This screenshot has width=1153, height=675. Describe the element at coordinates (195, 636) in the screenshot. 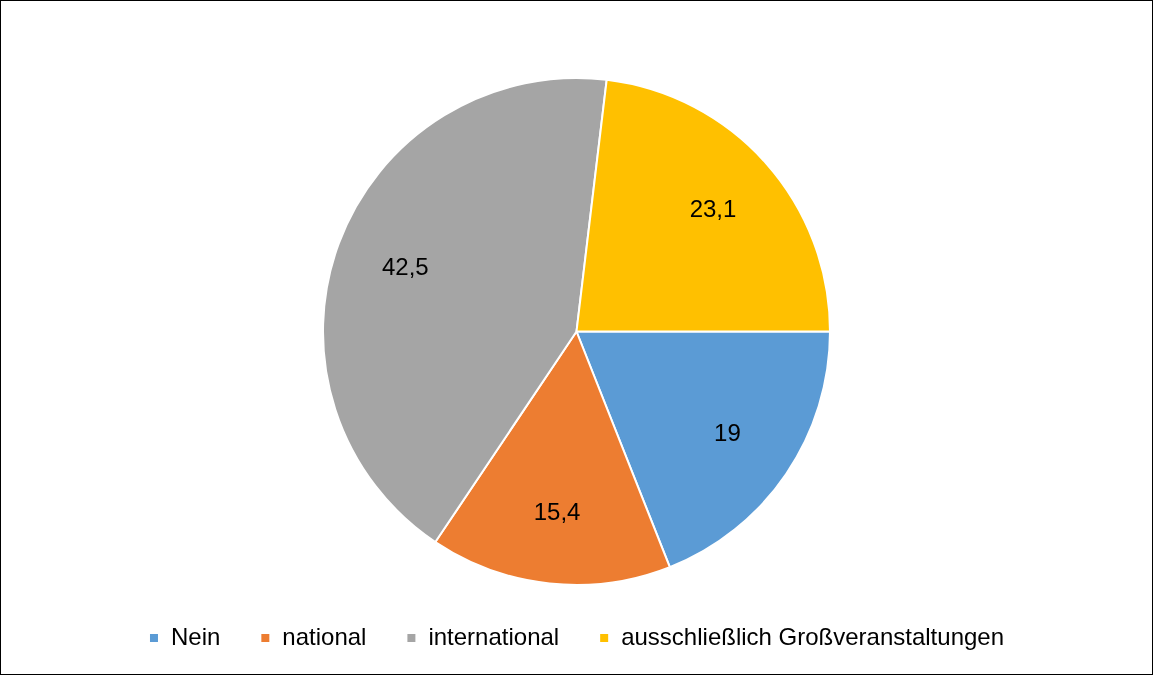

I see `legend-label: Nein` at that location.